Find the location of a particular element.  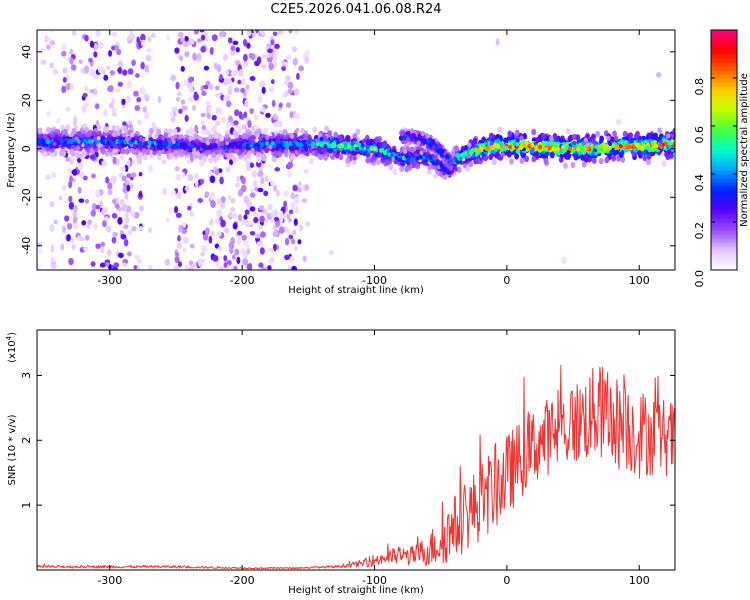

secondary-ridge-cell is located at coordinates (408, 139).